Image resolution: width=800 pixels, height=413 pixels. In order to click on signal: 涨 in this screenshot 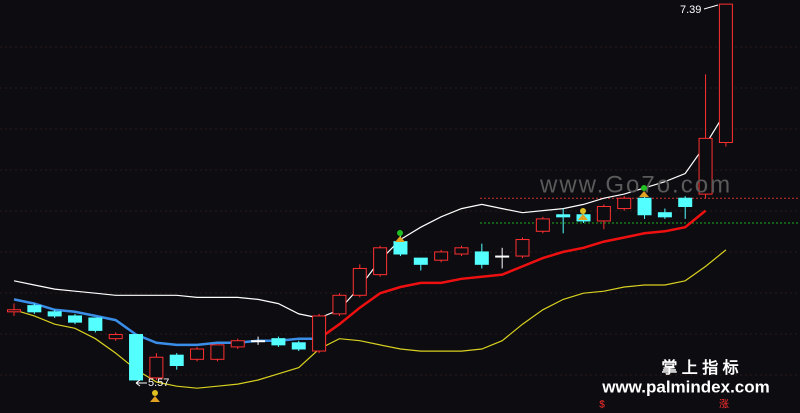, I will do `click(724, 405)`.